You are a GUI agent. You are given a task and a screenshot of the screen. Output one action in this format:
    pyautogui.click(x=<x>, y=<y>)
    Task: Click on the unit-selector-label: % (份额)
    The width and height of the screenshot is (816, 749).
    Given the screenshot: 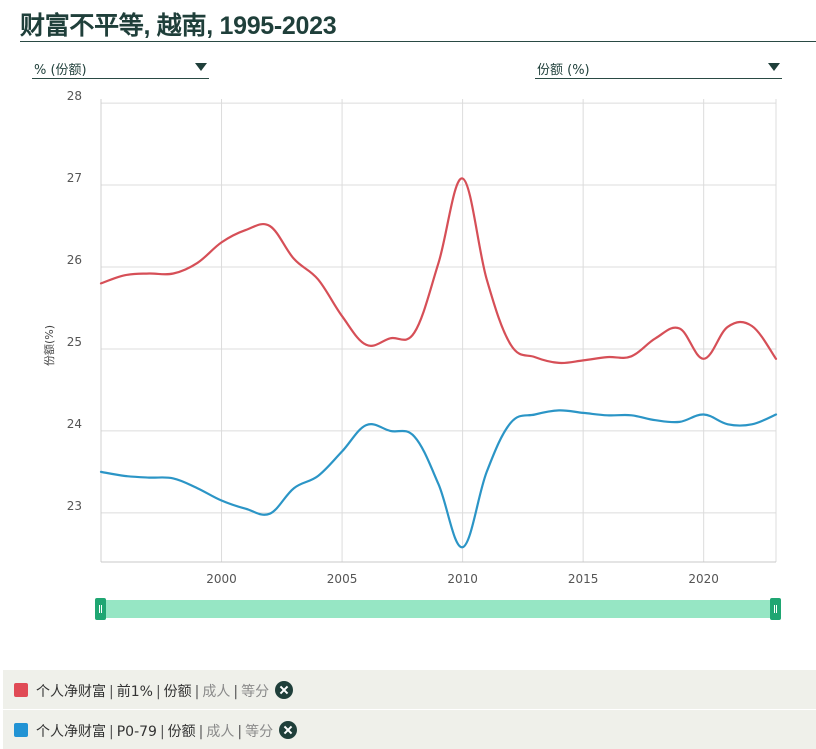 What is the action you would take?
    pyautogui.click(x=60, y=70)
    